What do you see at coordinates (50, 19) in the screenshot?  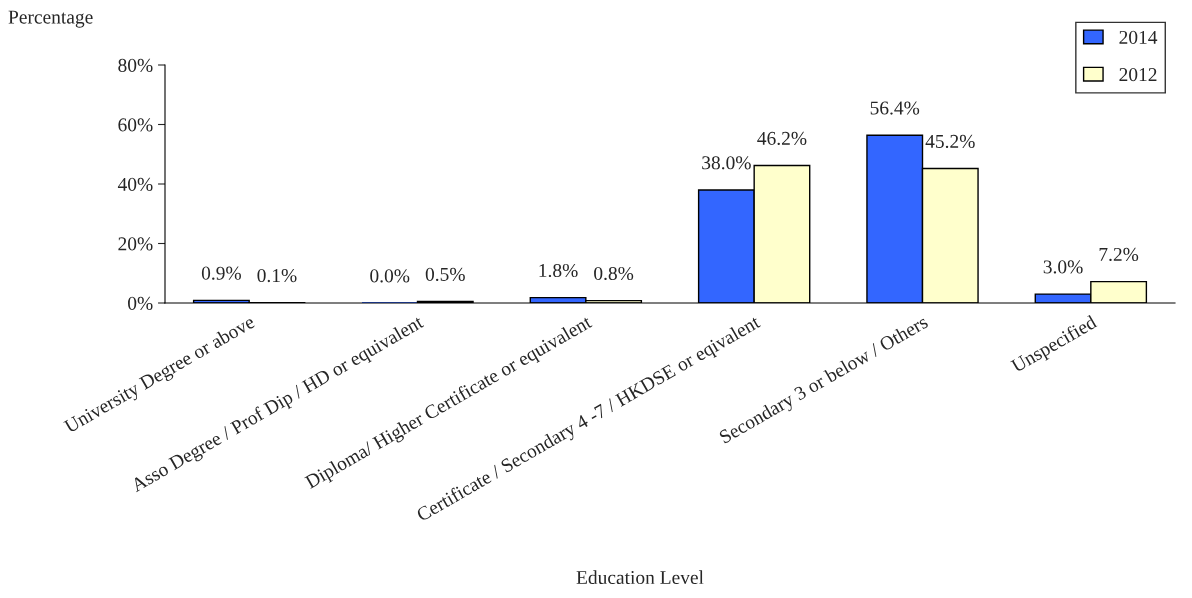 I see `y-axis-title: Percentage` at bounding box center [50, 19].